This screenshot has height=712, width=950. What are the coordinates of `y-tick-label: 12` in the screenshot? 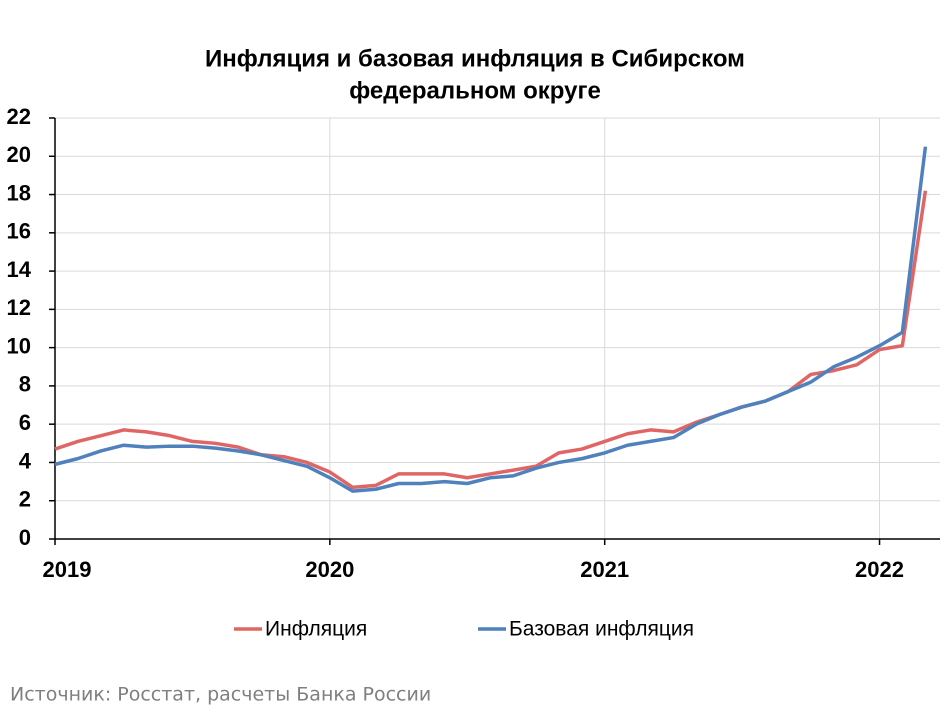 It's located at (19, 307).